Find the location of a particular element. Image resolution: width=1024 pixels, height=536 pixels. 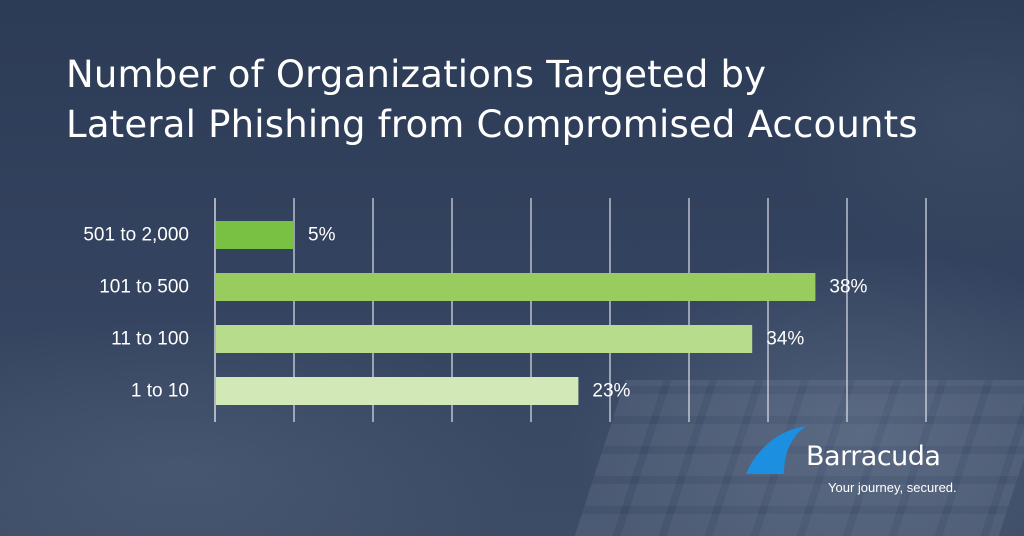

value-label: 34% is located at coordinates (785, 339).